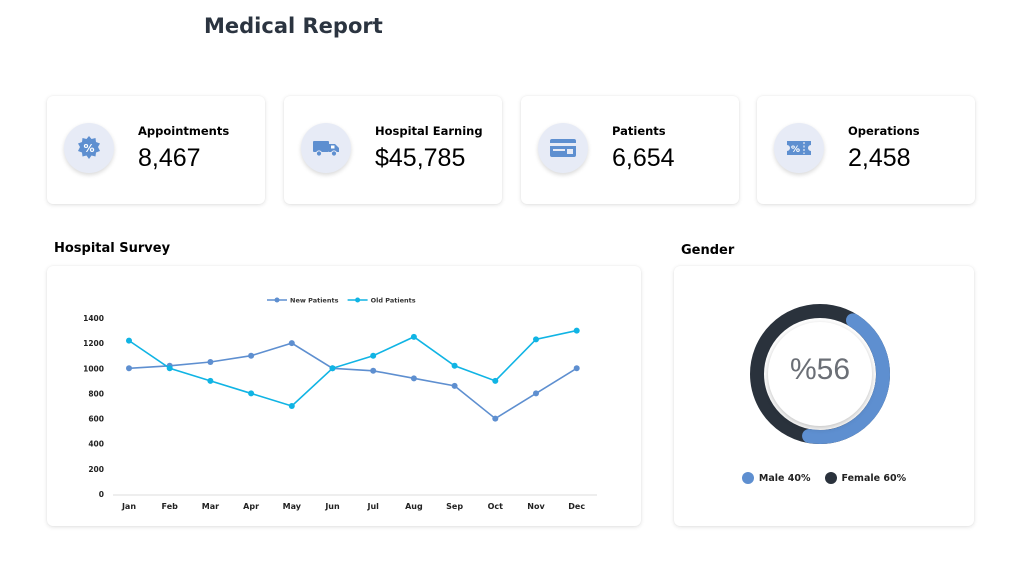 The height and width of the screenshot is (576, 1024). I want to click on gender-title: Gender, so click(708, 250).